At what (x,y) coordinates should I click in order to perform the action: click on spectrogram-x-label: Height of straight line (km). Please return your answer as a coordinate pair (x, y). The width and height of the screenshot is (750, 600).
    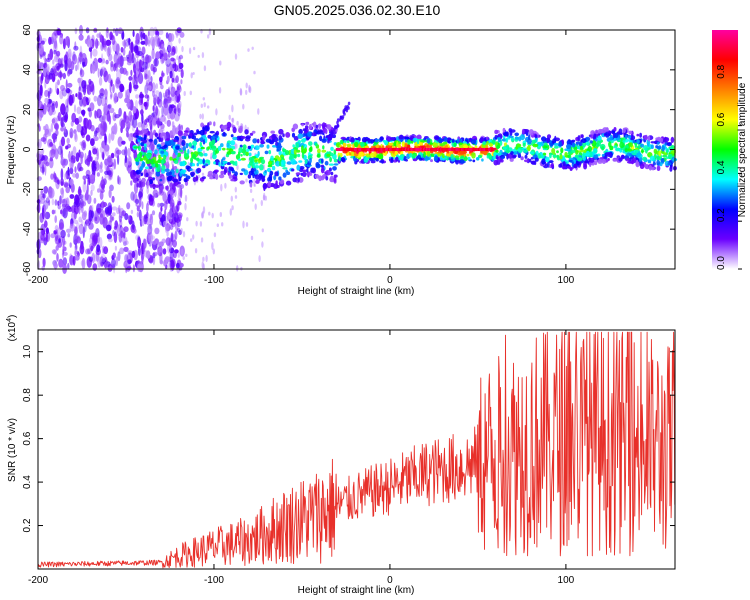
    Looking at the image, I should click on (356, 291).